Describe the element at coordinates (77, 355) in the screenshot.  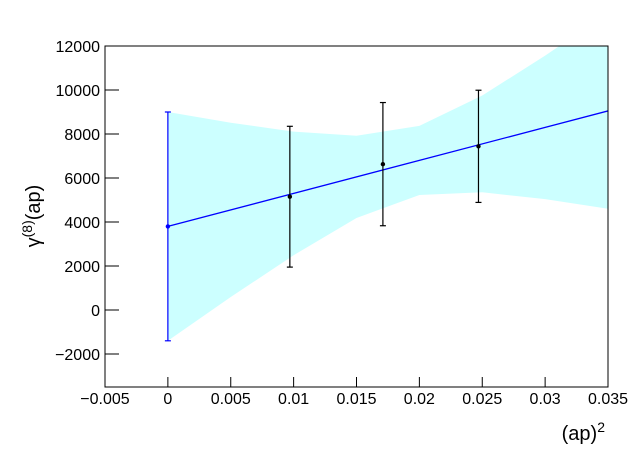
I see `y-tick-label: −2000` at that location.